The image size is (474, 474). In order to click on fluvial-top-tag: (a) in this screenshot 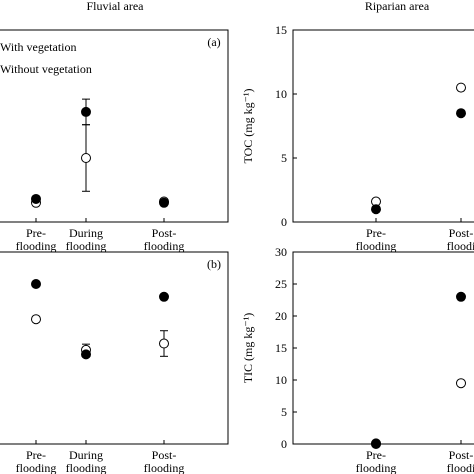, I will do `click(213, 42)`.